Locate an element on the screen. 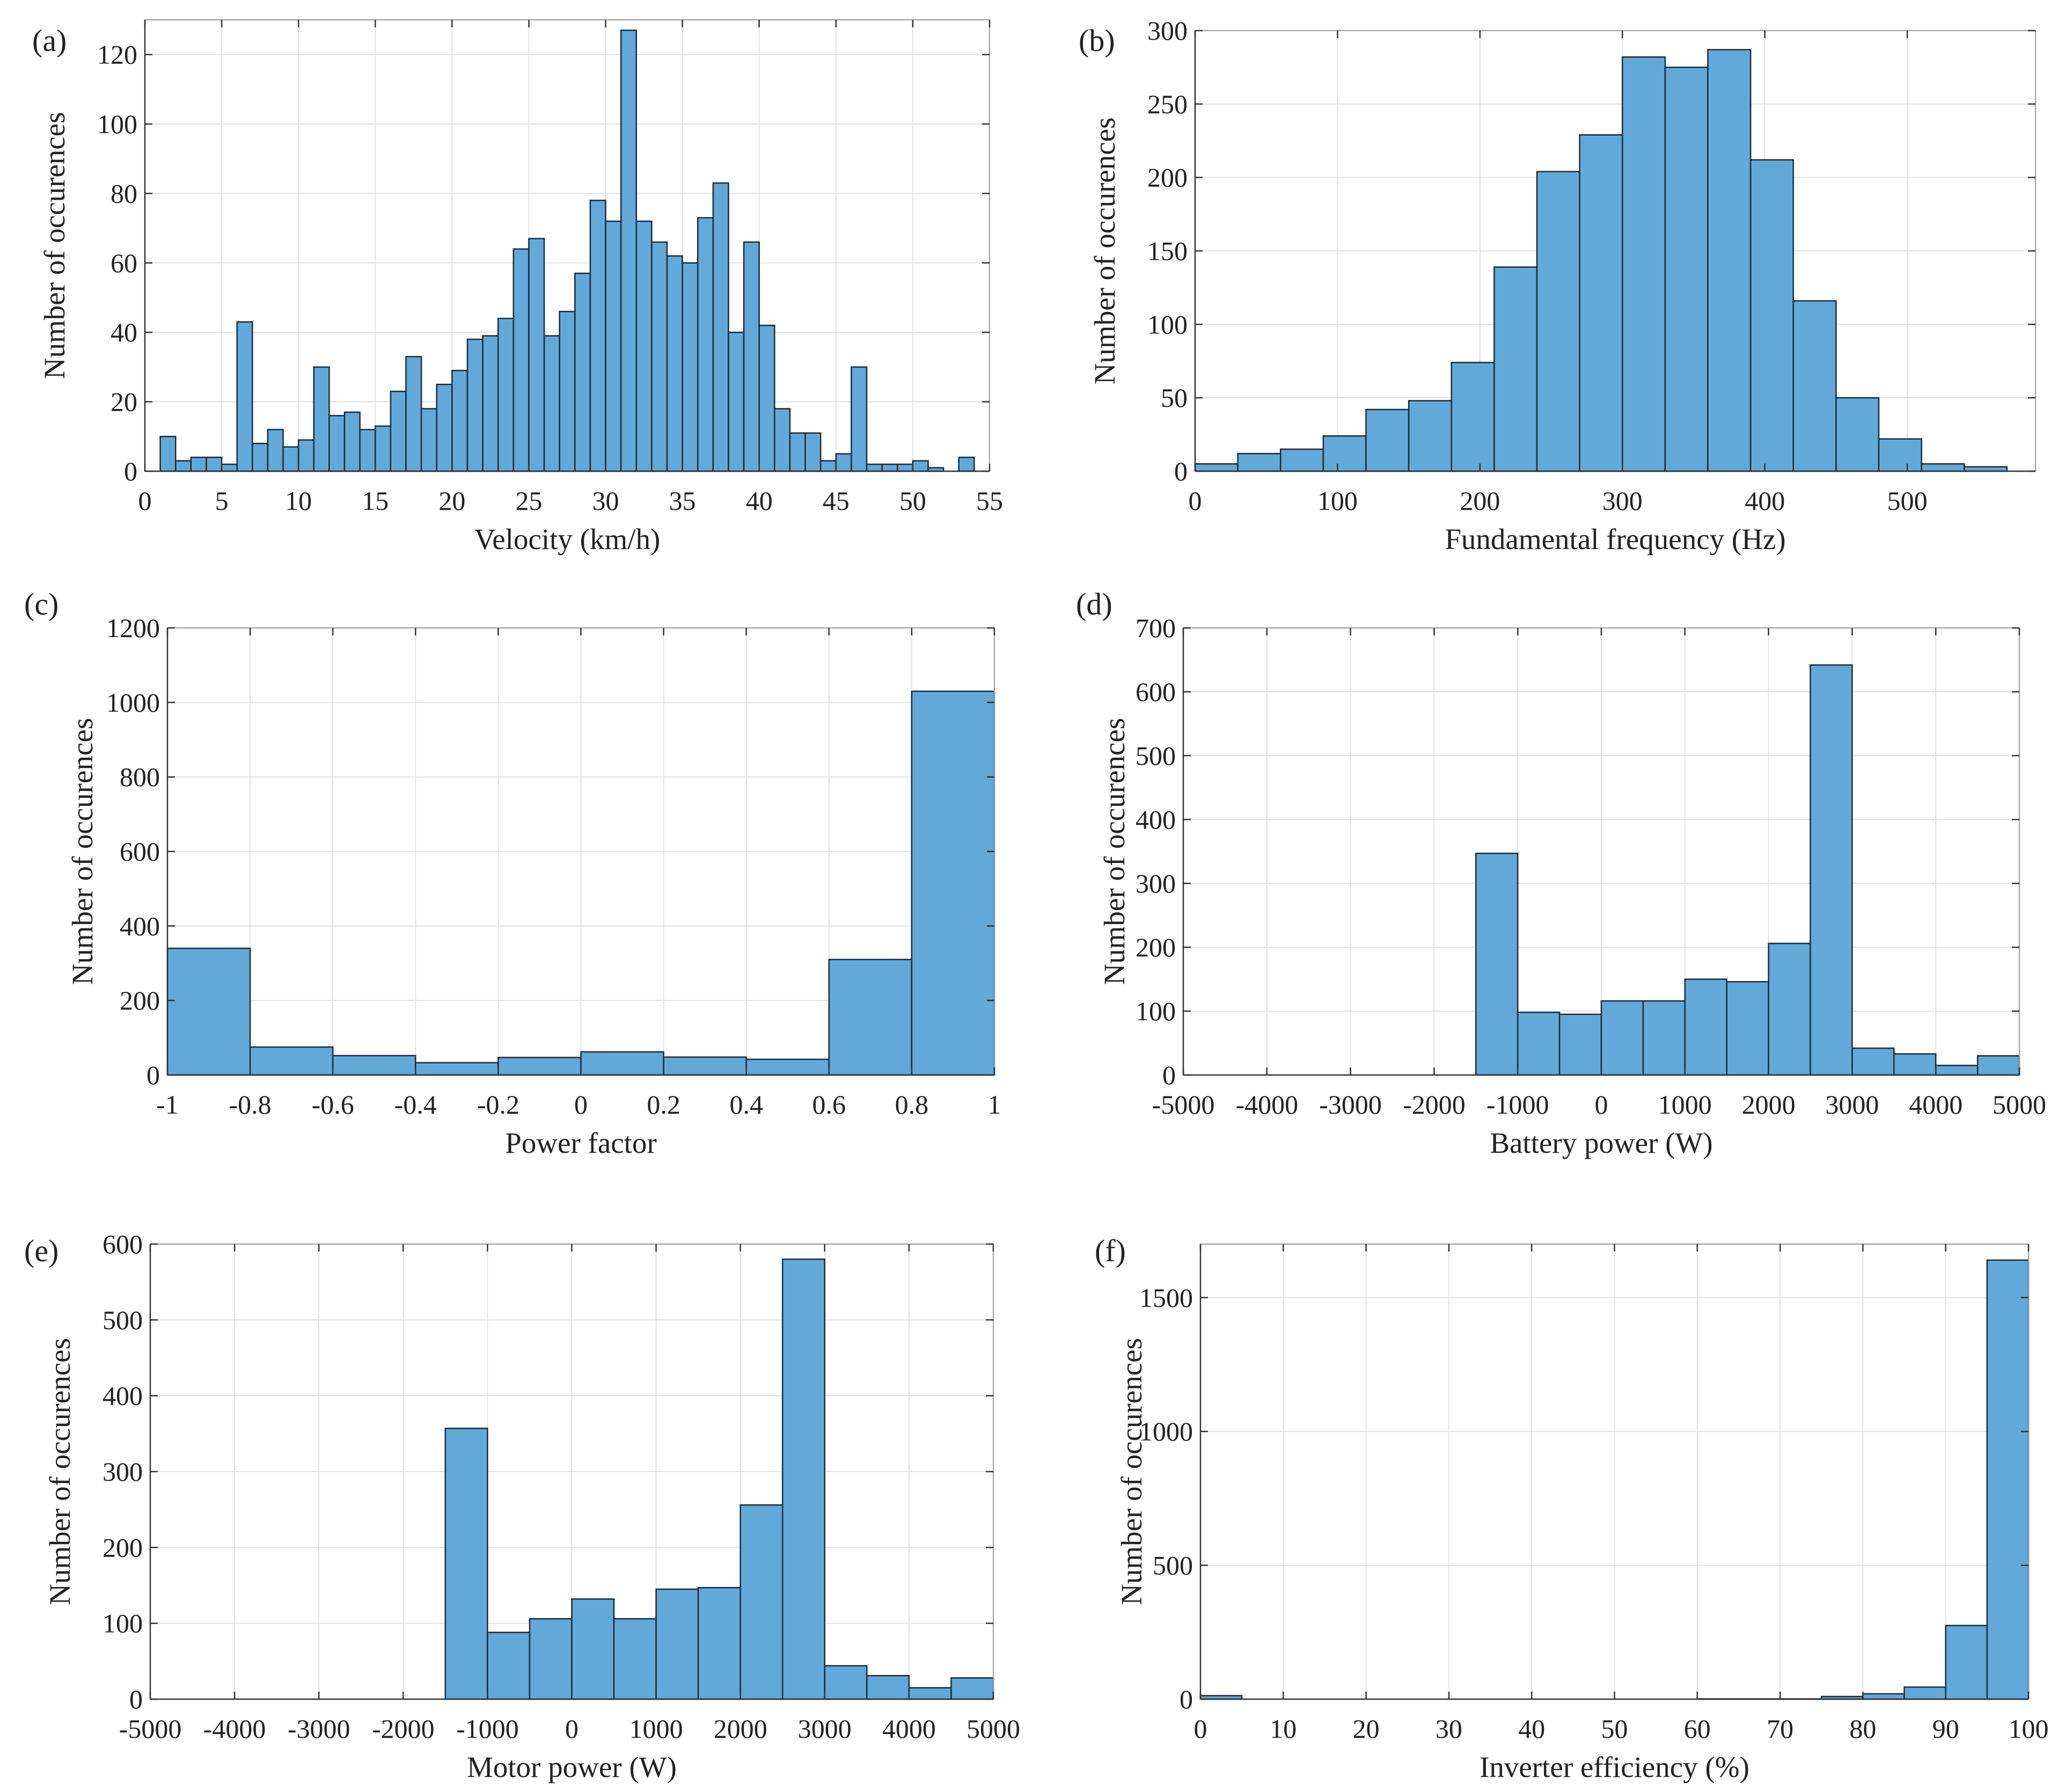  x-tick-label: 35 is located at coordinates (682, 501).